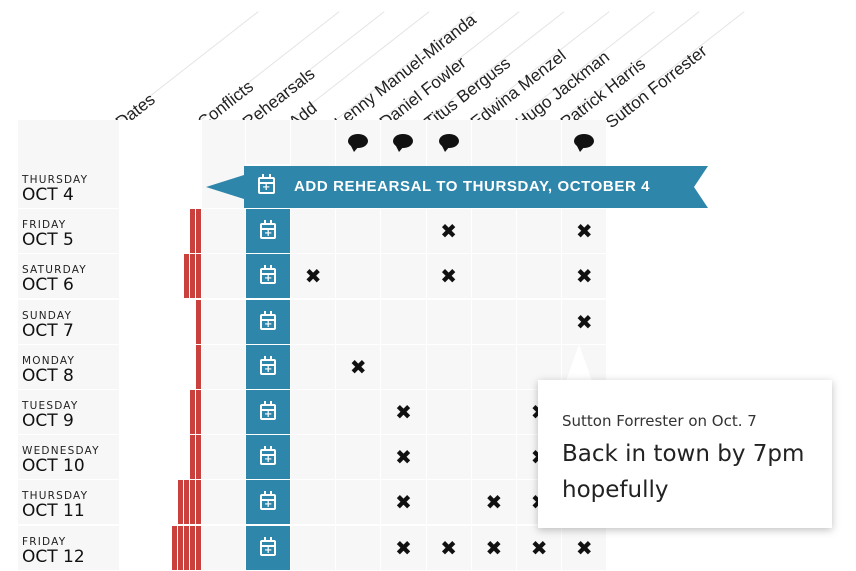  I want to click on day-of-week: MONDAY, so click(49, 360).